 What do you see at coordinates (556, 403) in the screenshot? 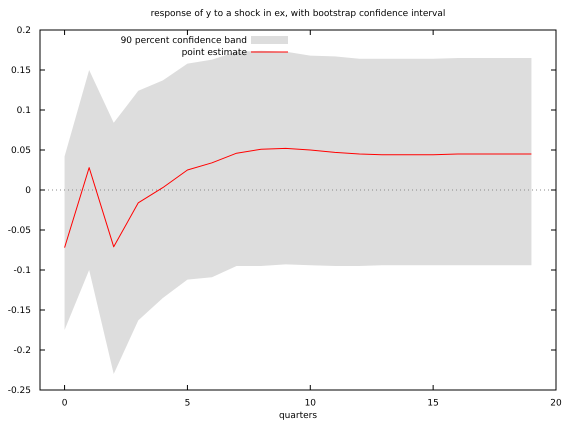
I see `x-tick-label: 20` at bounding box center [556, 403].